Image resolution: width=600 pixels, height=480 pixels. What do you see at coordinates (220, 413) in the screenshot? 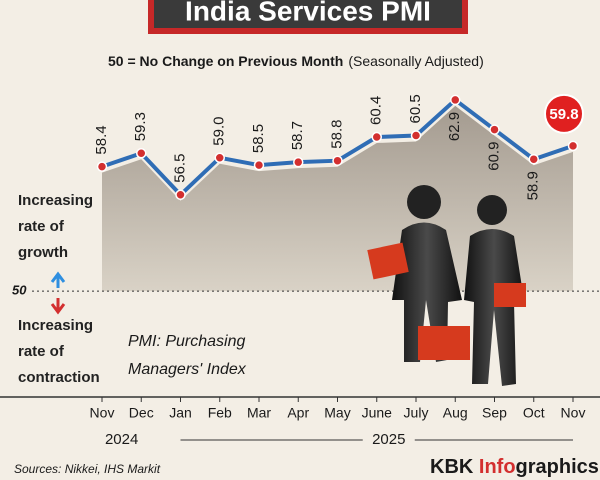
I see `x-tick-label: Feb` at bounding box center [220, 413].